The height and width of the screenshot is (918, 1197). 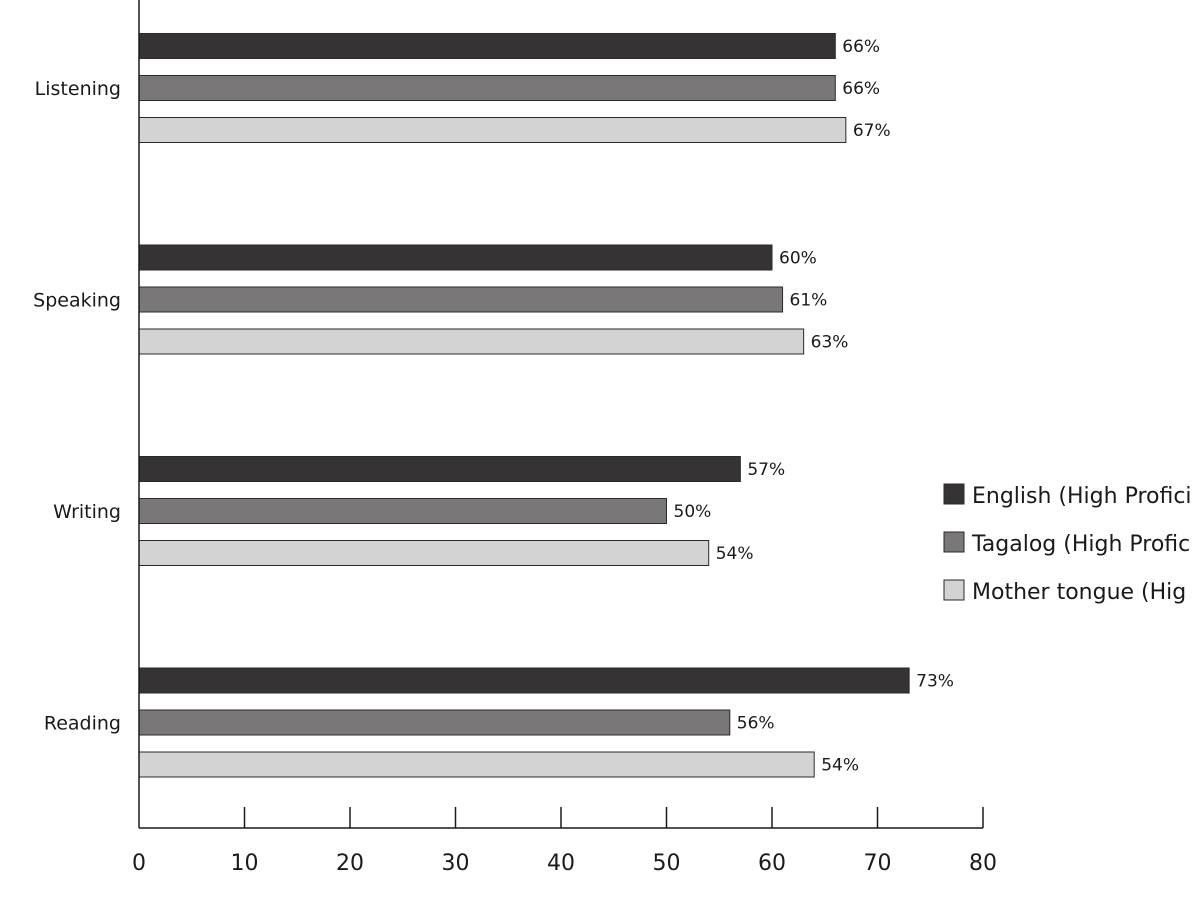 I want to click on x-tick-label: 20, so click(x=350, y=863).